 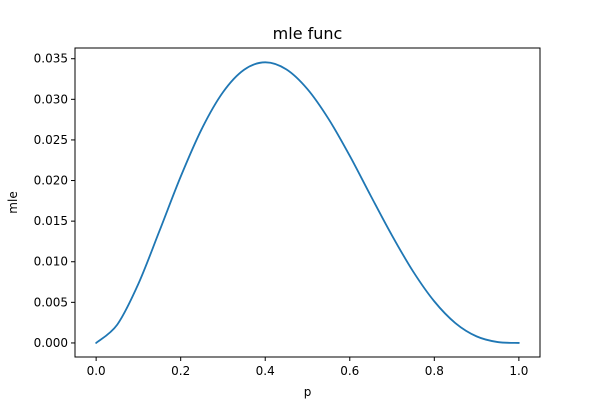 I want to click on x-tick-label: 0.2, so click(x=180, y=371).